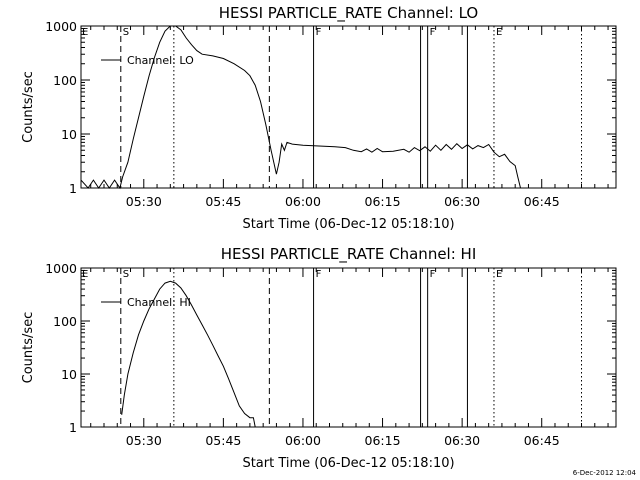  I want to click on panel-2-y-tick-label: 1, so click(73, 427).